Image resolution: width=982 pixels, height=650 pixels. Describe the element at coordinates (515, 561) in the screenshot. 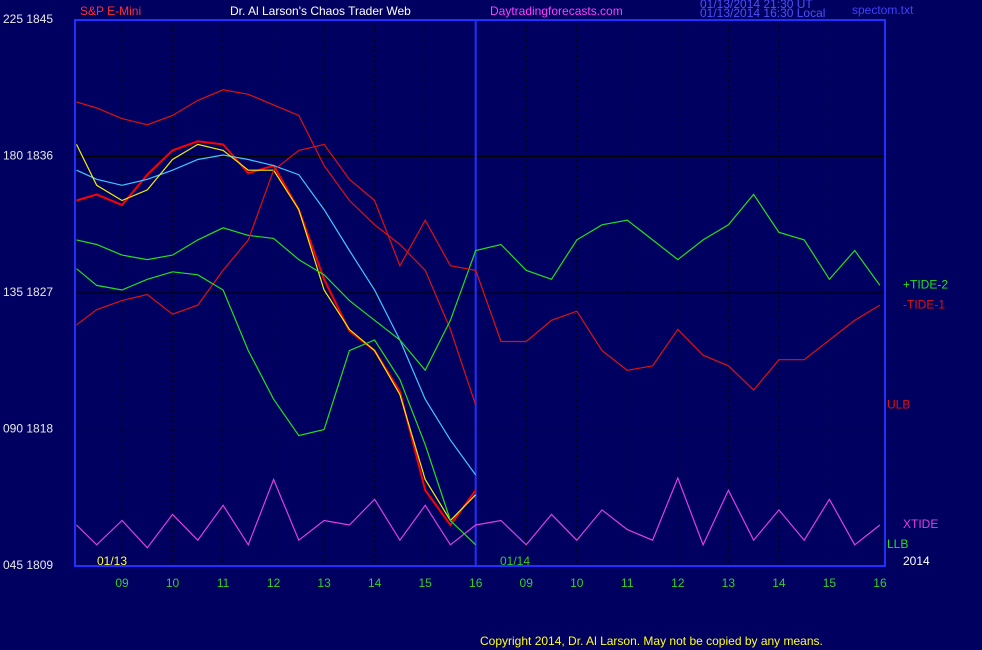

I see `annotation: 01/14` at that location.